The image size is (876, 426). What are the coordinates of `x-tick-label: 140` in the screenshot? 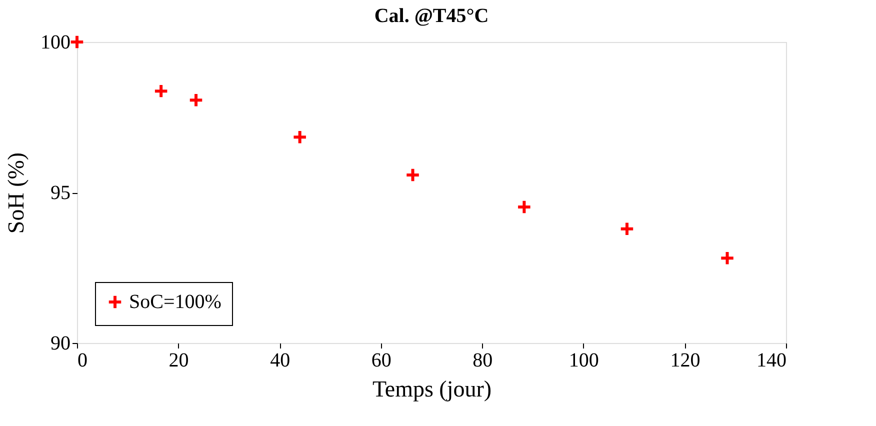 It's located at (771, 361).